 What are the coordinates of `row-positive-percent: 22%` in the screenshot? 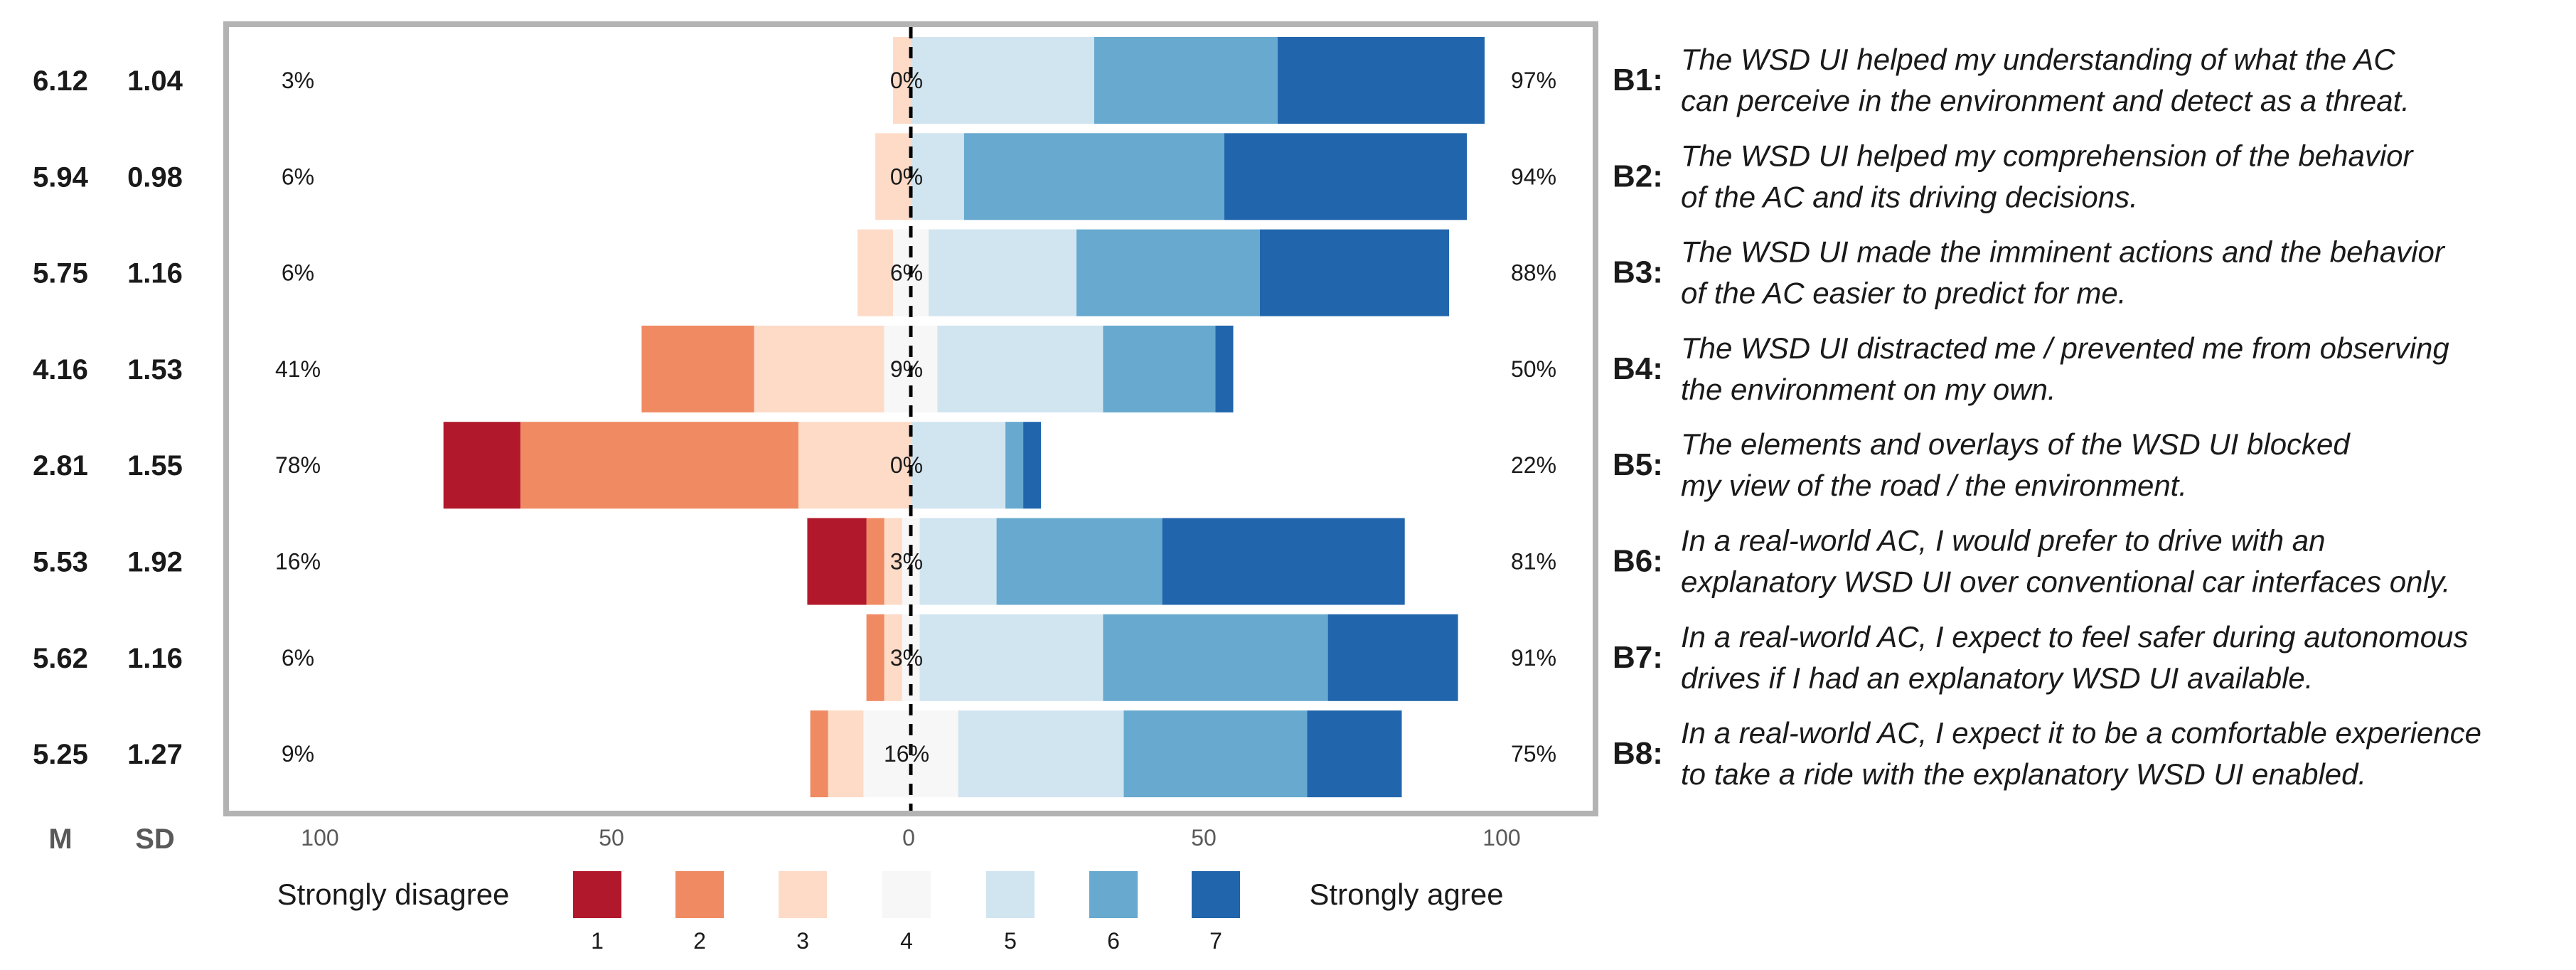 It's located at (1533, 465).